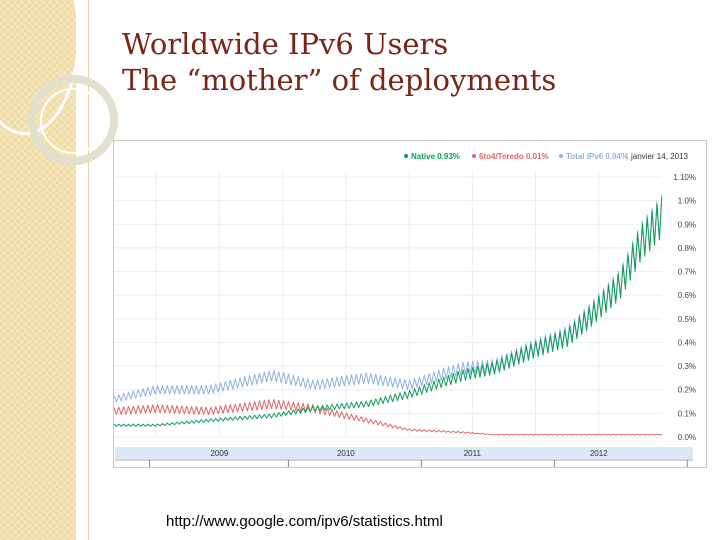 This screenshot has width=720, height=540. What do you see at coordinates (687, 224) in the screenshot?
I see `y-tick-label: 0.9%` at bounding box center [687, 224].